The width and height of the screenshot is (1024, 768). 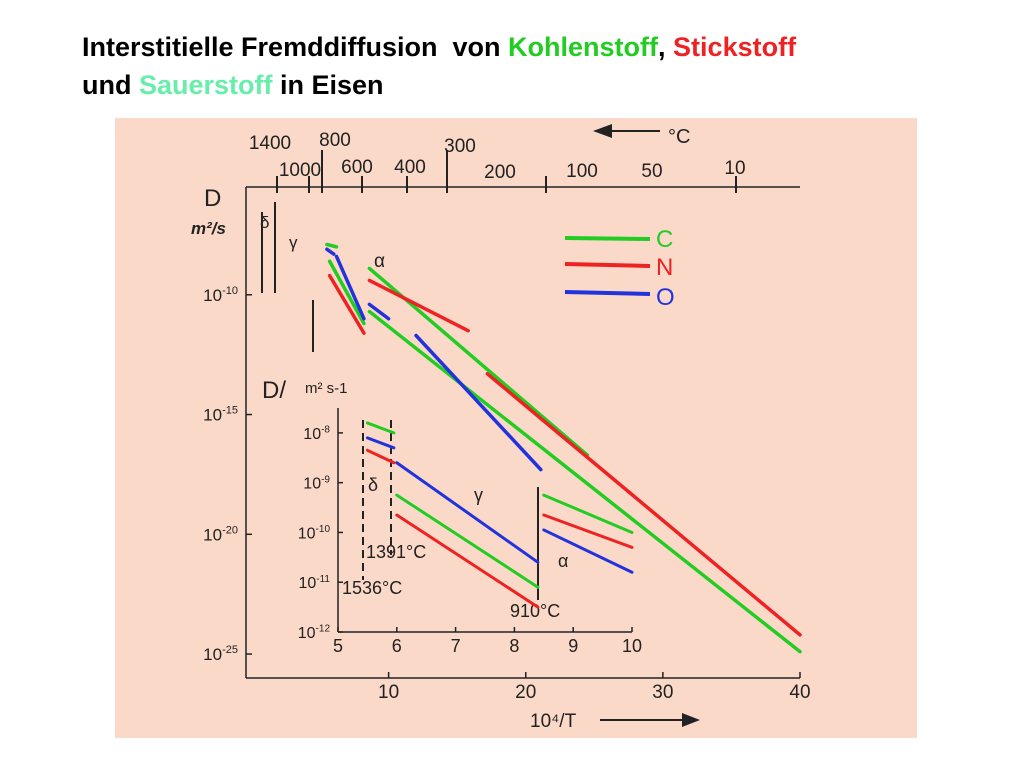 What do you see at coordinates (373, 485) in the screenshot?
I see `inset-phase-delta: δ` at bounding box center [373, 485].